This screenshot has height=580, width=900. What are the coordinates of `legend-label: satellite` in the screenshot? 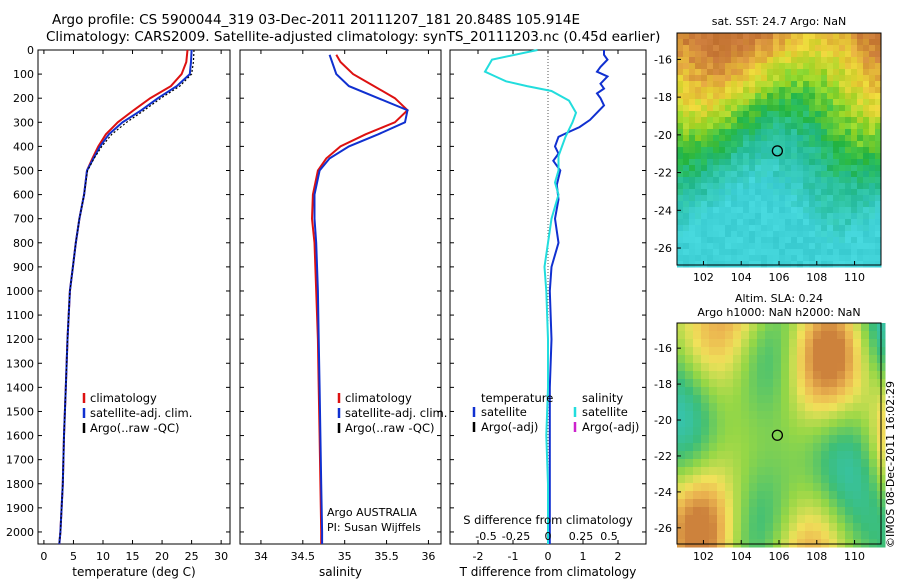 It's located at (605, 412).